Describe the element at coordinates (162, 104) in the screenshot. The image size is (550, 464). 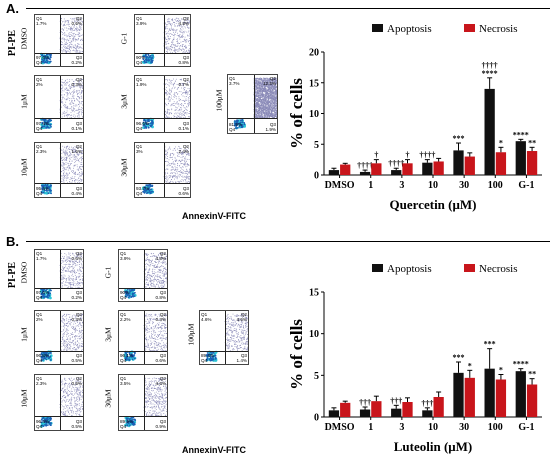
I see `flow-plot: Q1 1.9% Q2 0.7% 96.6% Q4 Q3 0.1%` at that location.